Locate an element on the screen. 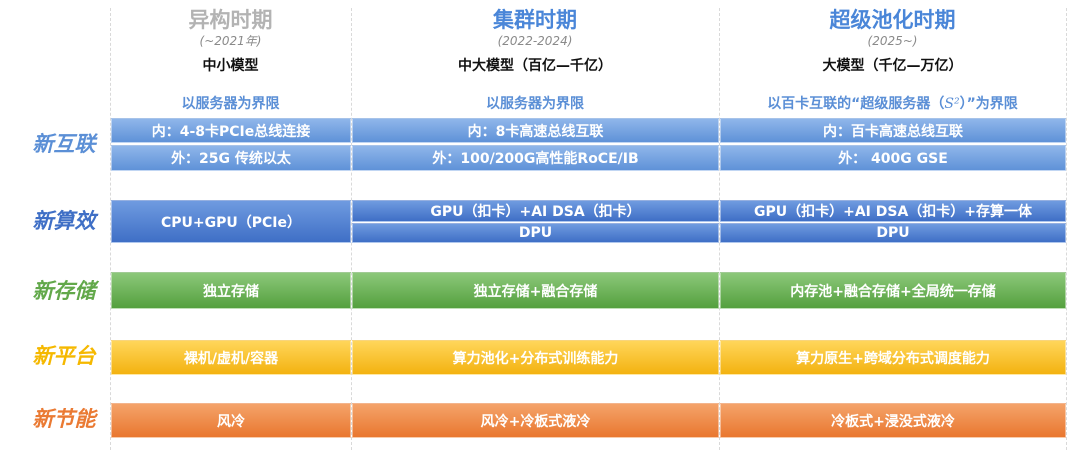 The height and width of the screenshot is (468, 1080). era-header-heterogeneous: 异构时期 (~2021年) 中小模型 is located at coordinates (230, 41).